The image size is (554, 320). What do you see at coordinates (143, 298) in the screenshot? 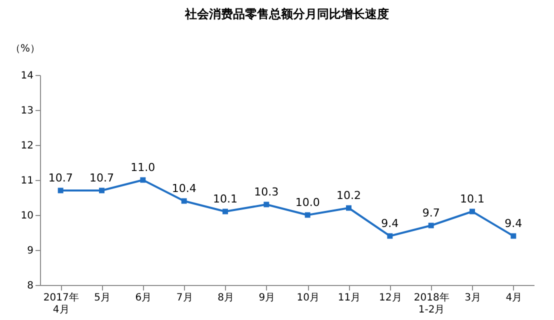
I see `x-tick-label: 6月` at bounding box center [143, 298].